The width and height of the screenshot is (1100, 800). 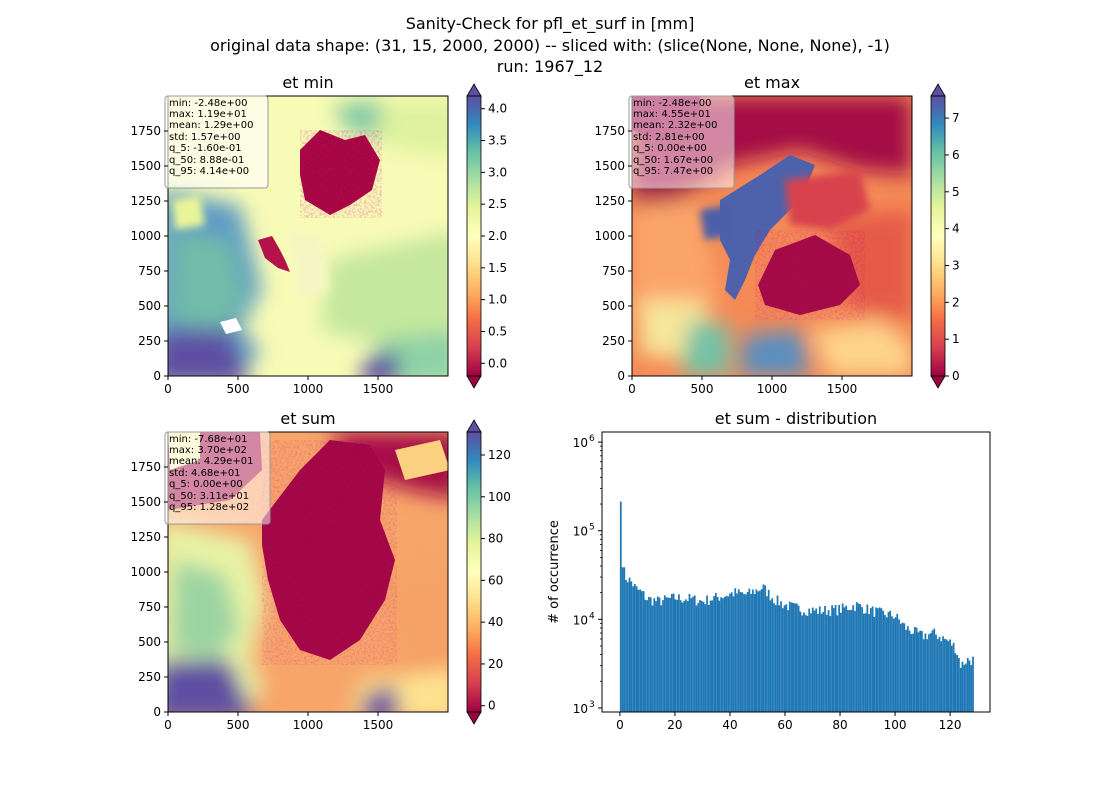 I want to click on colorbar-extend-max, so click(x=474, y=426).